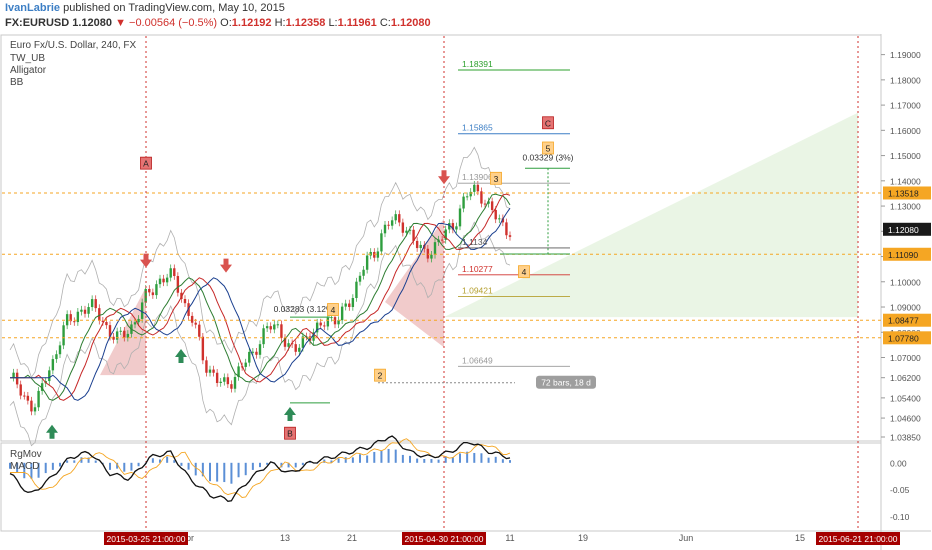  I want to click on indicator-macd: MACD, so click(24, 466).